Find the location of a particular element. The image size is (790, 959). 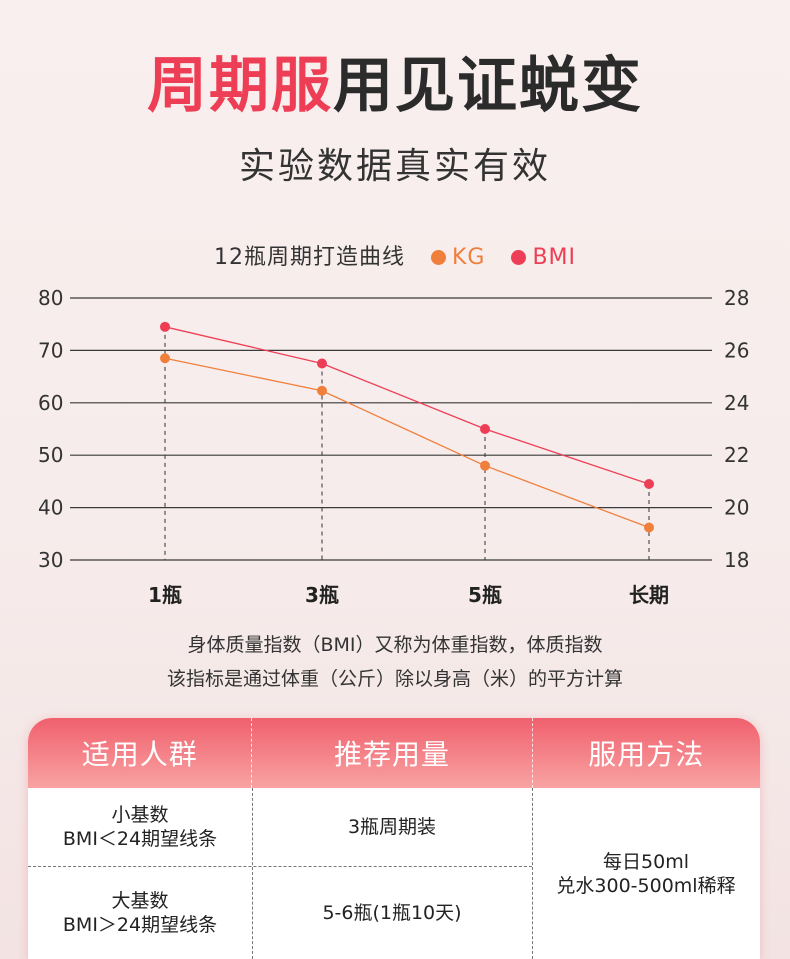

headline: 周期服用见证蜕变 is located at coordinates (395, 86).